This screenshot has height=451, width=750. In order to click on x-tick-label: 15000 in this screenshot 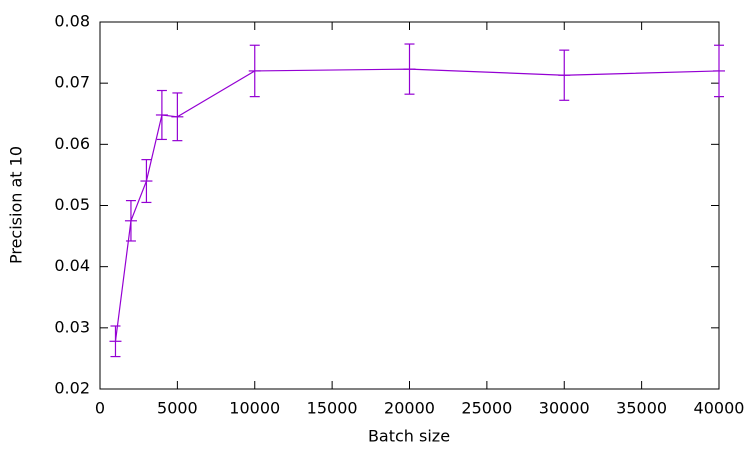, I will do `click(332, 408)`.